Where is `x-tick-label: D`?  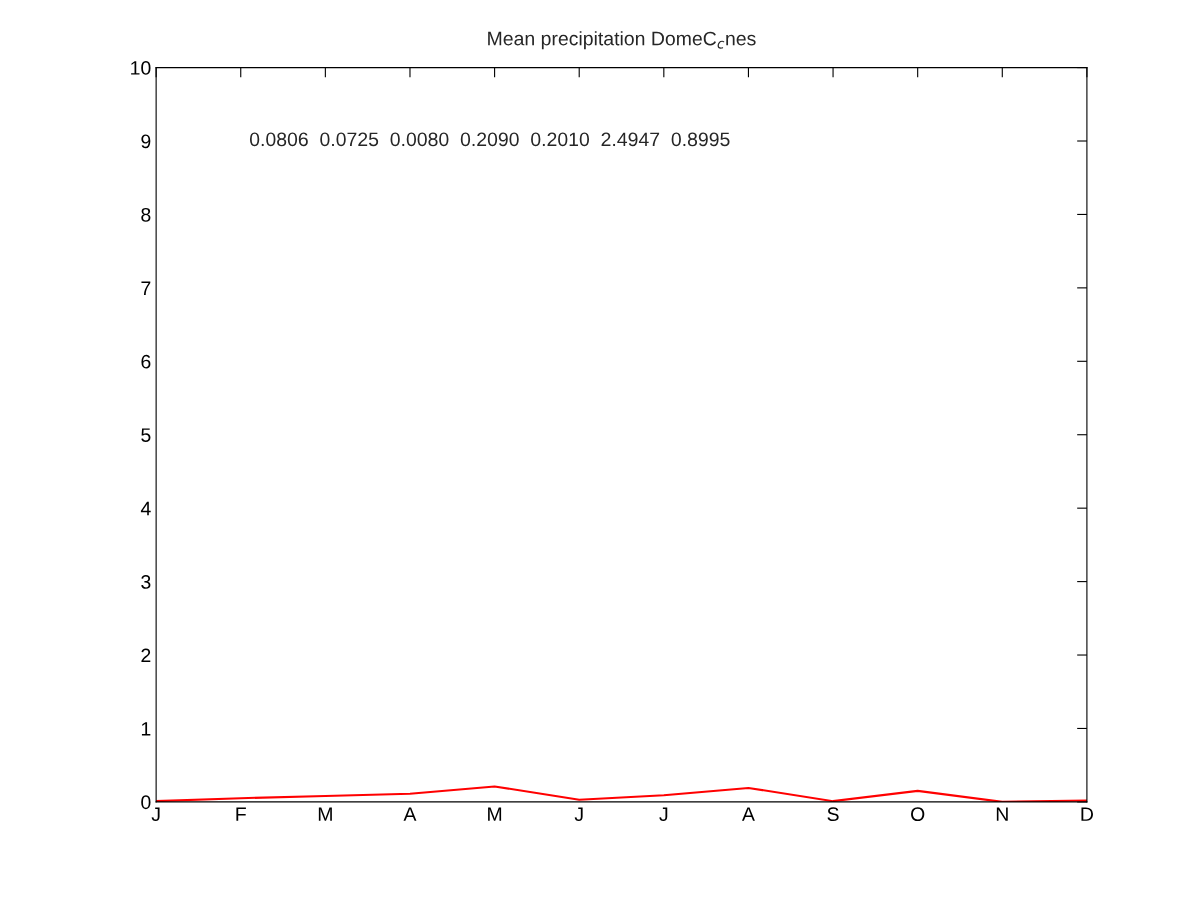 x-tick-label: D is located at coordinates (1087, 814).